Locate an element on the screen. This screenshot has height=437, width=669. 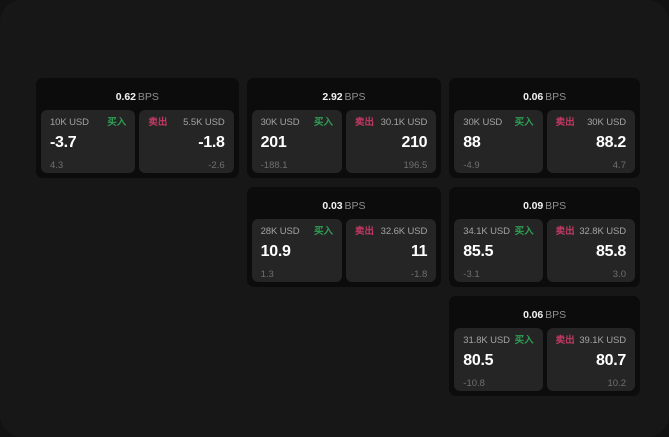
sell-panel-header: 卖出 30.1K USD is located at coordinates (391, 123).